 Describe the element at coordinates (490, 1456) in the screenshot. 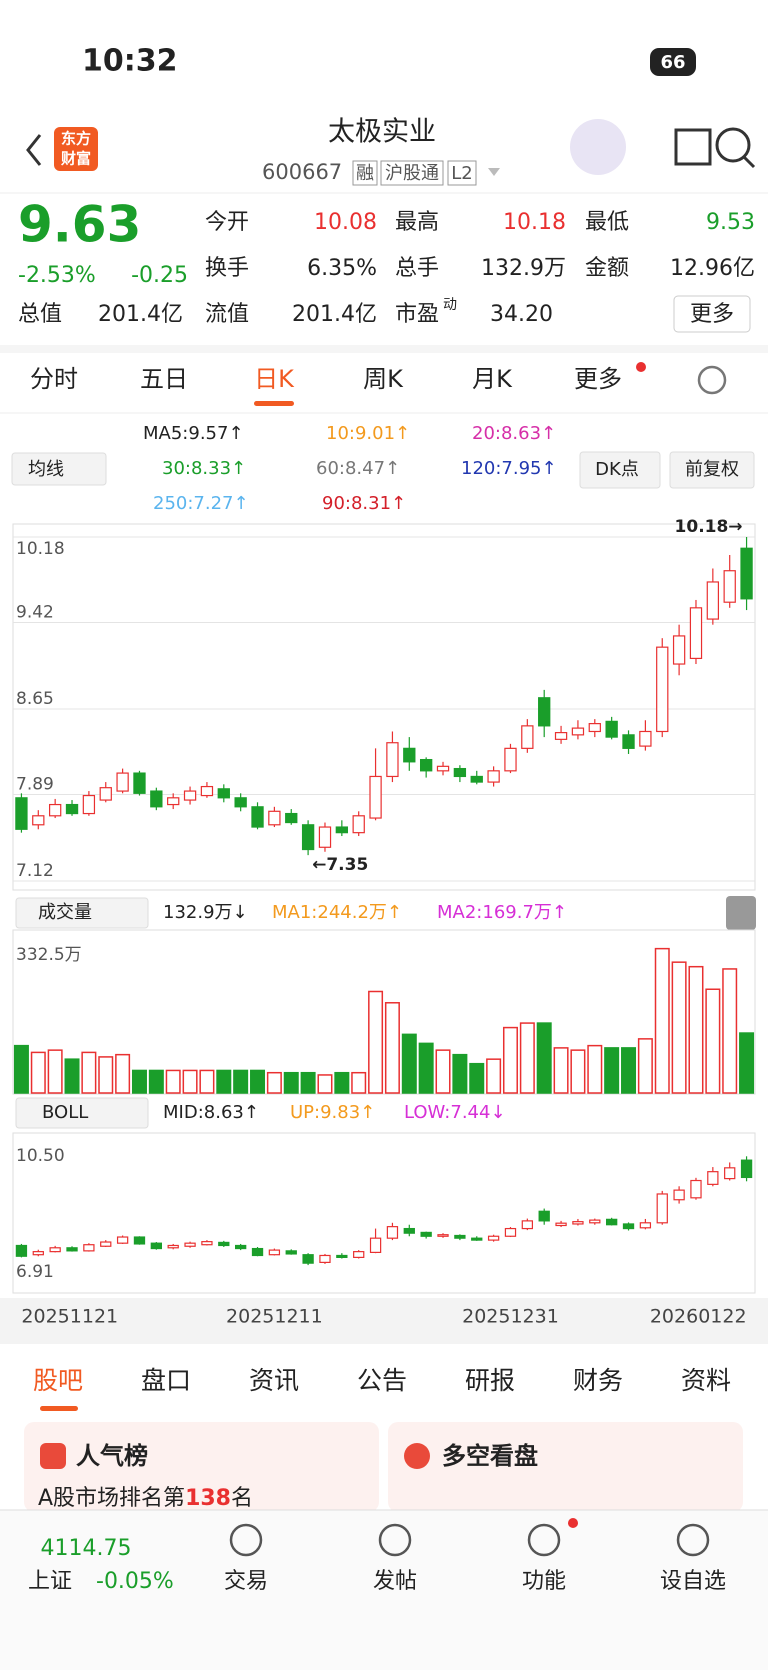

I see `card-title: 多空看盘` at that location.